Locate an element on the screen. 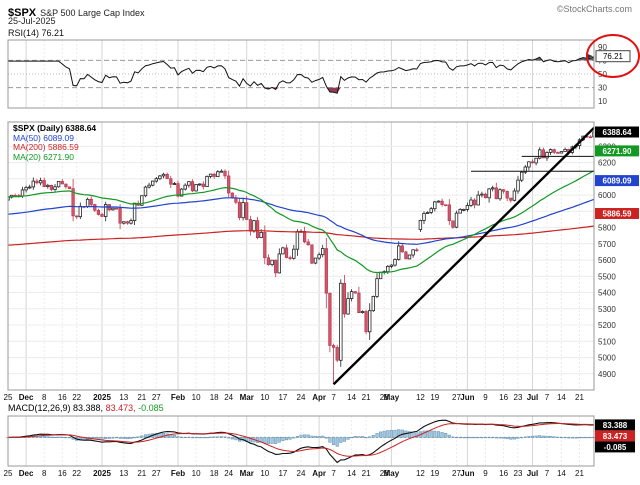 This screenshot has width=640, height=485. x-axis-label: 23 is located at coordinates (518, 473).